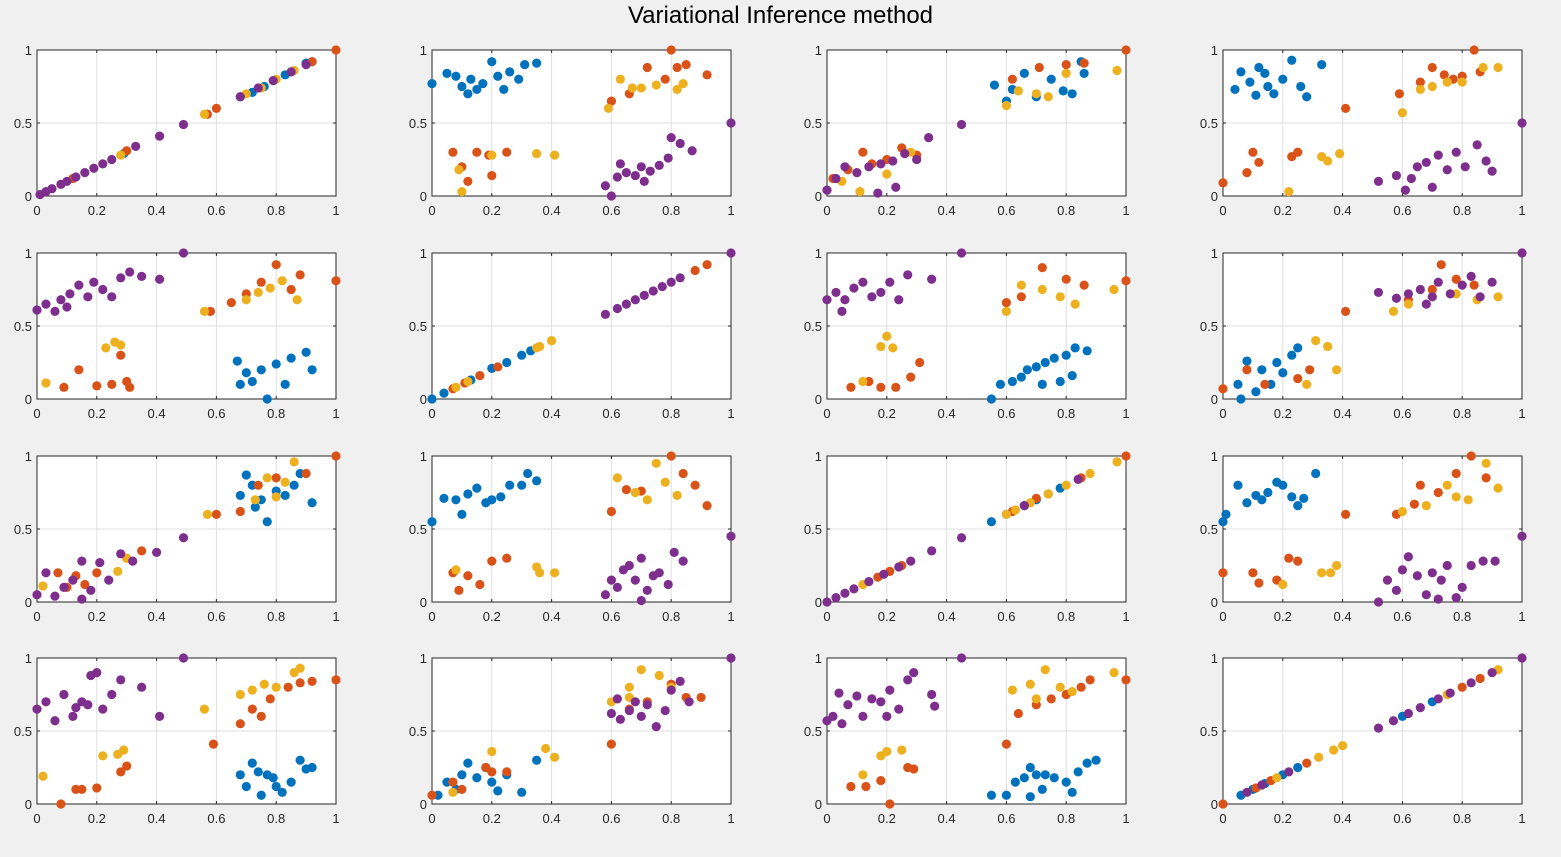  What do you see at coordinates (335, 413) in the screenshot?
I see `x-tick-label: 1` at bounding box center [335, 413].